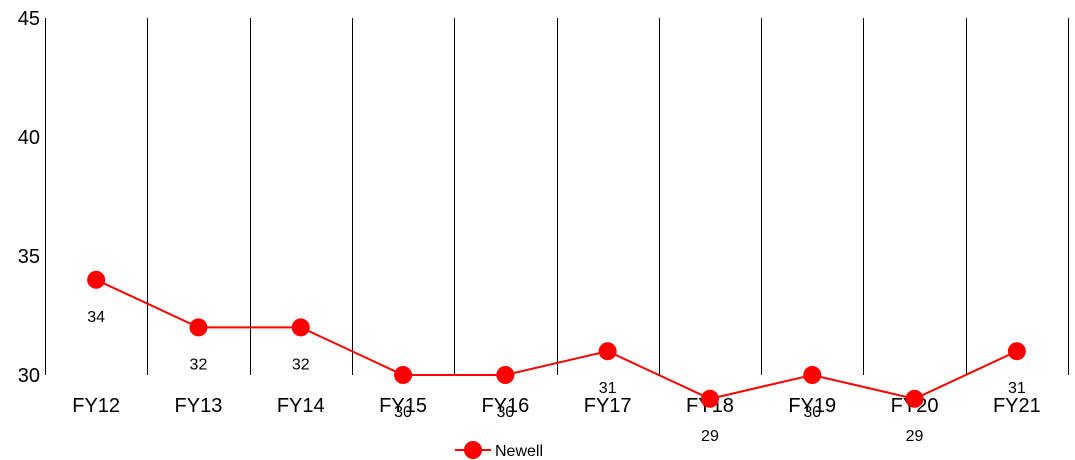 The width and height of the screenshot is (1075, 460). What do you see at coordinates (199, 406) in the screenshot?
I see `x-tick-label: FY13` at bounding box center [199, 406].